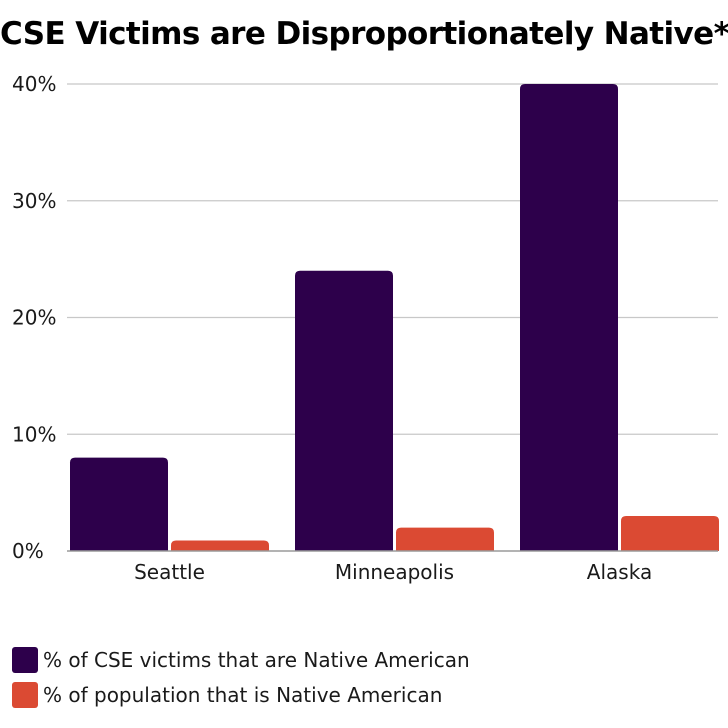 The height and width of the screenshot is (728, 728). What do you see at coordinates (34, 84) in the screenshot?
I see `y-tick-label: 40%` at bounding box center [34, 84].